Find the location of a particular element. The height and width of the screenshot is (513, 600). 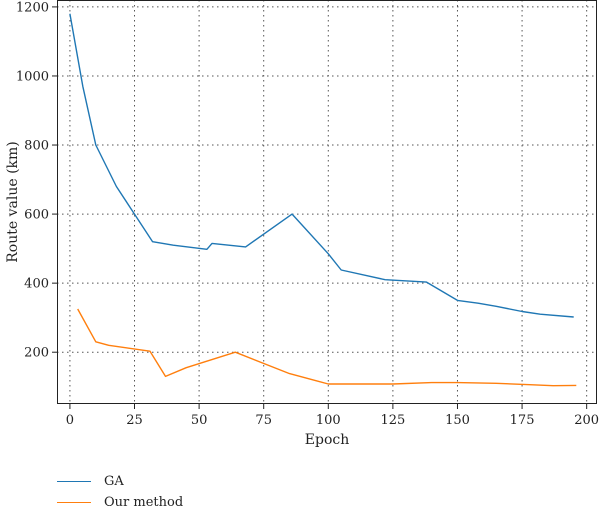

legend-swatch-our-method is located at coordinates (74, 502).